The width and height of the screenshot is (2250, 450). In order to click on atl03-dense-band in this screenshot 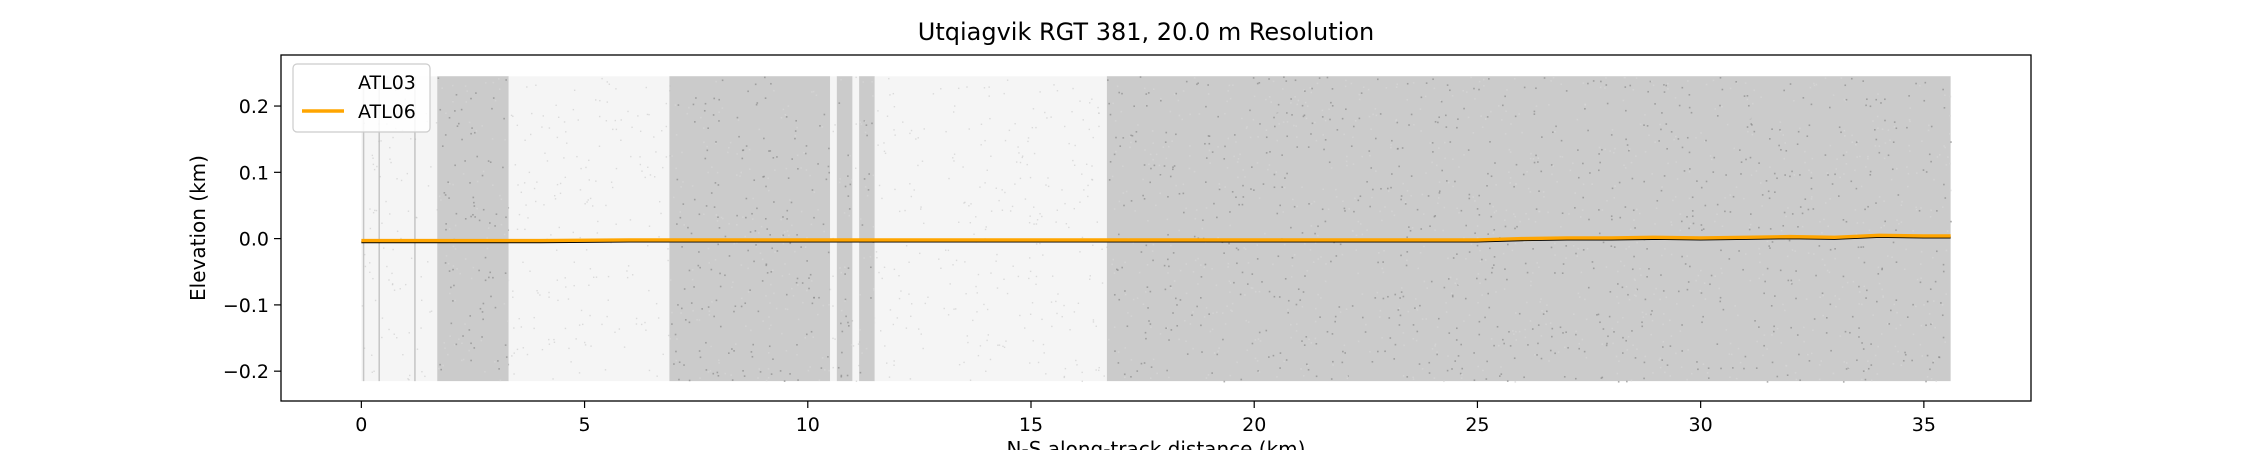, I will do `click(844, 229)`.